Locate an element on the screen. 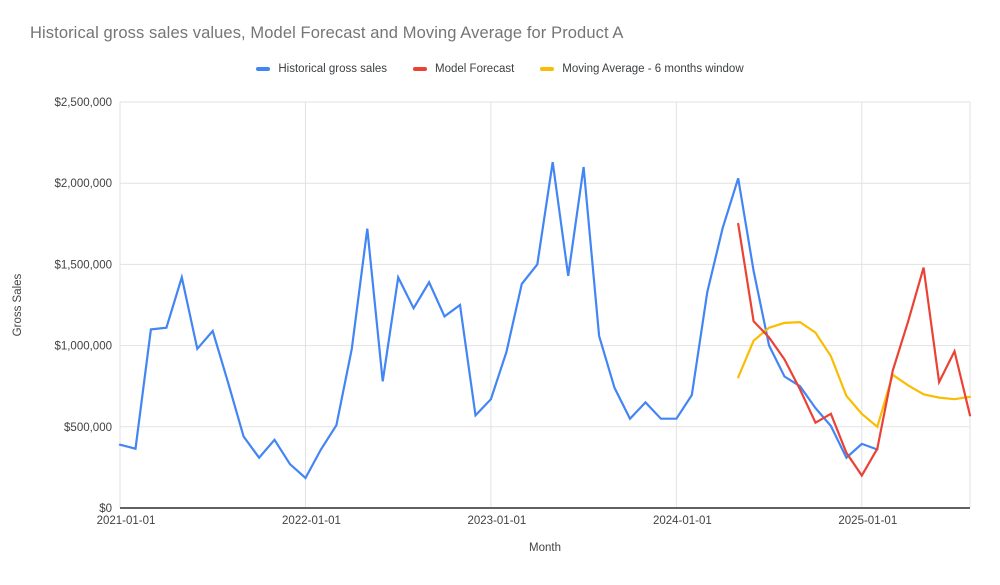 This screenshot has height=585, width=1000. legend-item-model-forecast: Model Forecast is located at coordinates (463, 69).